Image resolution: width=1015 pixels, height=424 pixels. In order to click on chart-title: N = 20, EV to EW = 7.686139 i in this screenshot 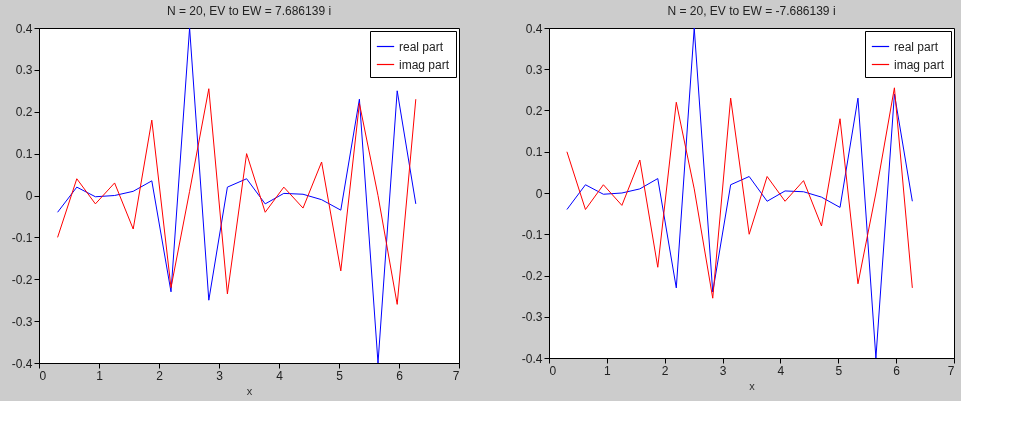, I will do `click(249, 11)`.